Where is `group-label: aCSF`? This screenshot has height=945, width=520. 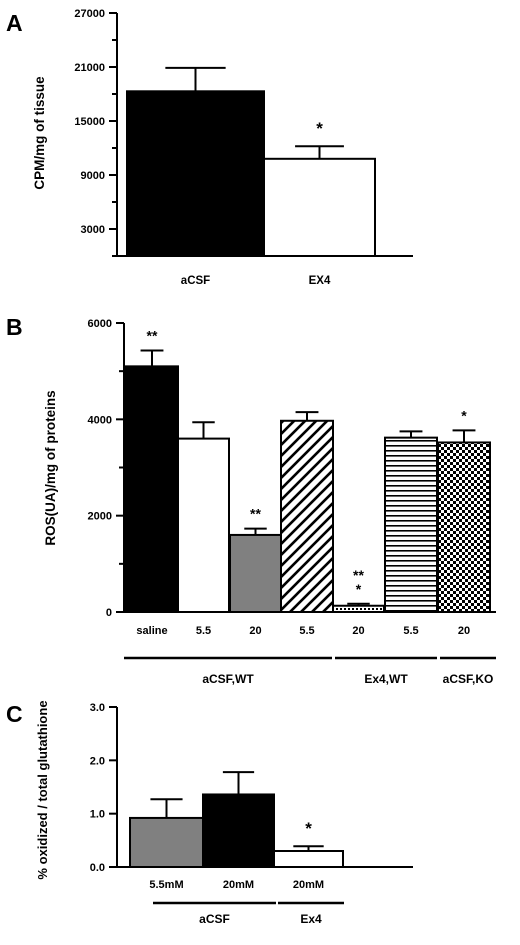
group-label: aCSF is located at coordinates (214, 919).